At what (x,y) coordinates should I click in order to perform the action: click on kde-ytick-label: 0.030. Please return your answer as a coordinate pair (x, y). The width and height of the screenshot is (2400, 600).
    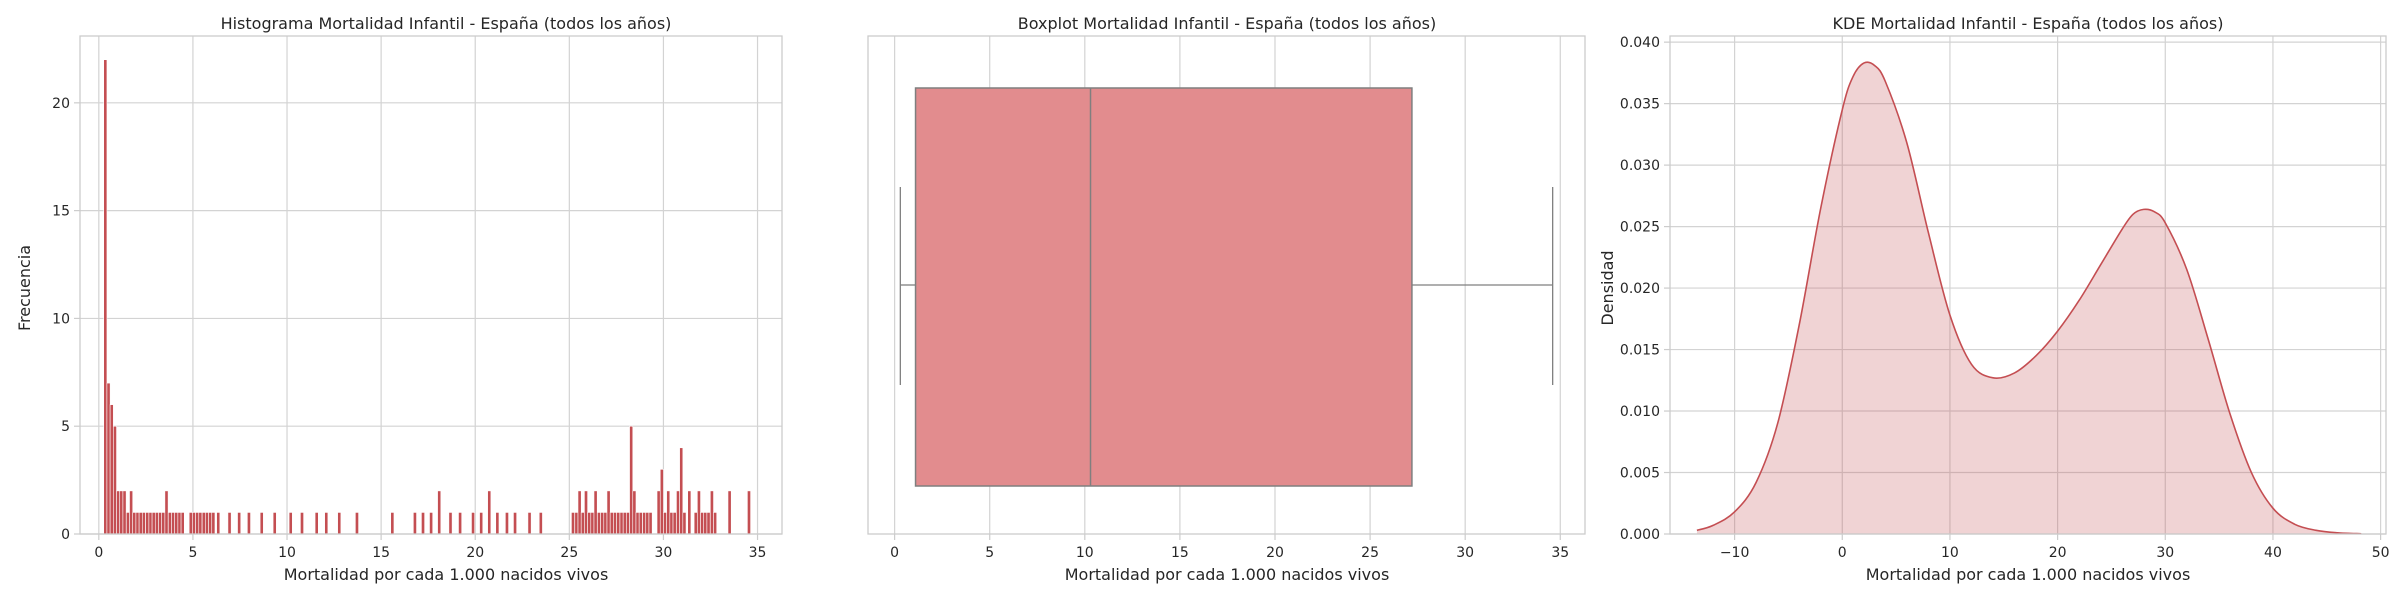
    Looking at the image, I should click on (1640, 166).